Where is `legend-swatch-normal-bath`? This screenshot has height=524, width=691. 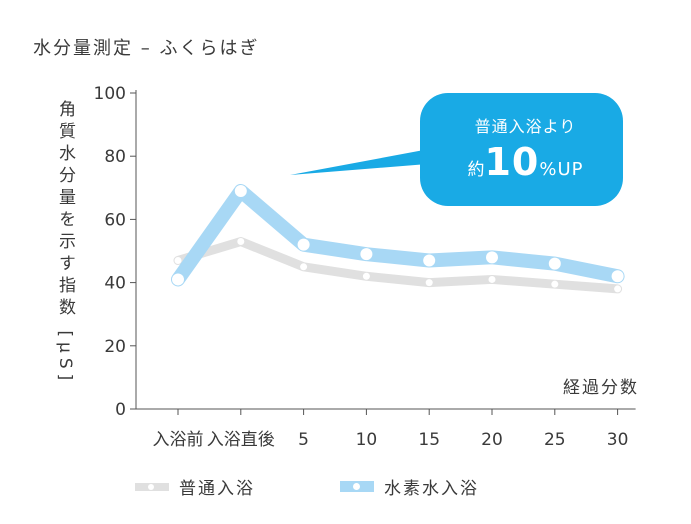 legend-swatch-normal-bath is located at coordinates (152, 487).